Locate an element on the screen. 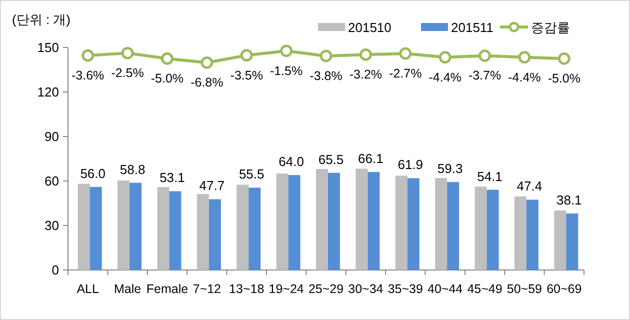  data-label: 58.8 is located at coordinates (133, 169).